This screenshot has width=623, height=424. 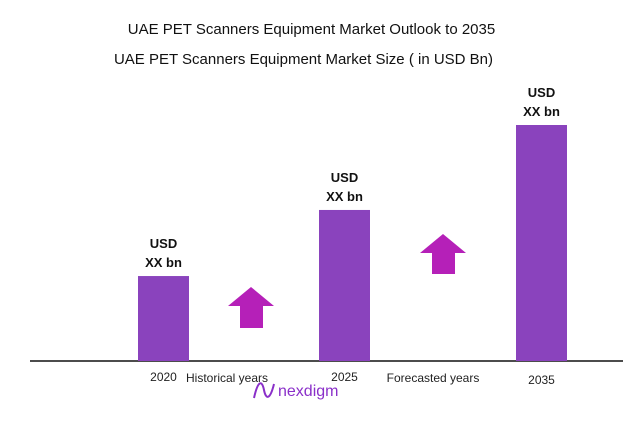 What do you see at coordinates (227, 378) in the screenshot?
I see `annotation-historical: Historical years` at bounding box center [227, 378].